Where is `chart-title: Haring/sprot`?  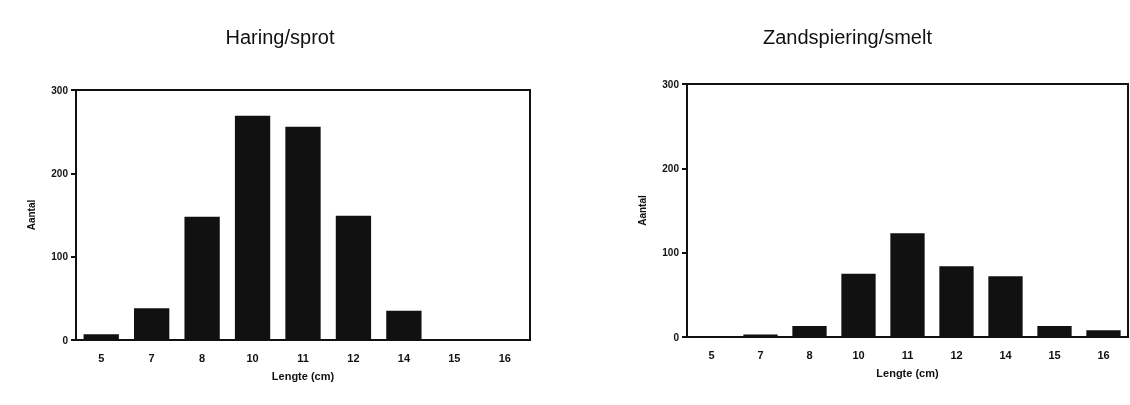 chart-title: Haring/sprot is located at coordinates (280, 37).